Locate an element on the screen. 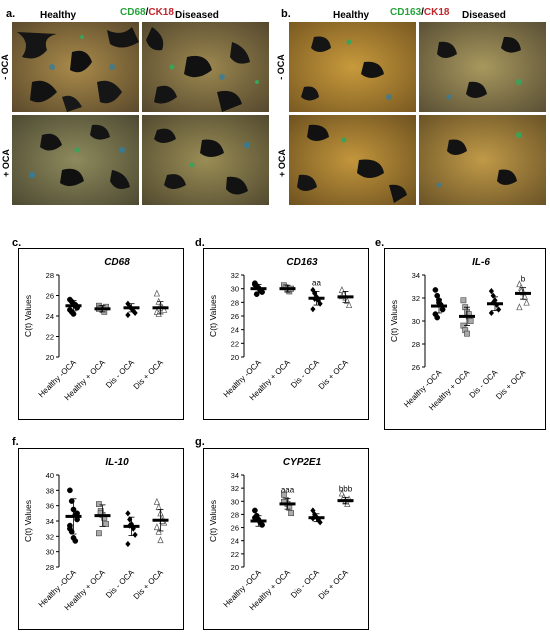  panel-a-col-diseased: Diseased is located at coordinates (197, 15).